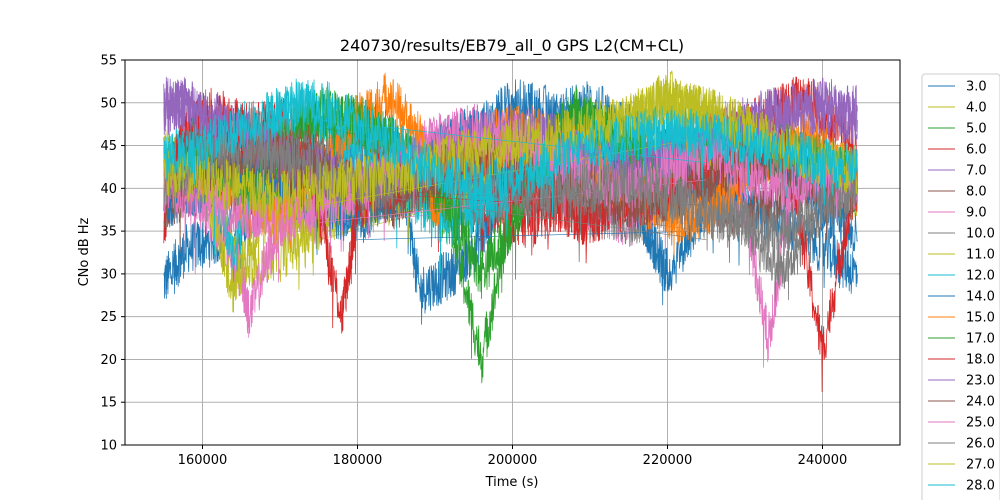 This screenshot has height=500, width=1000. I want to click on y-tick-label: 40, so click(108, 189).